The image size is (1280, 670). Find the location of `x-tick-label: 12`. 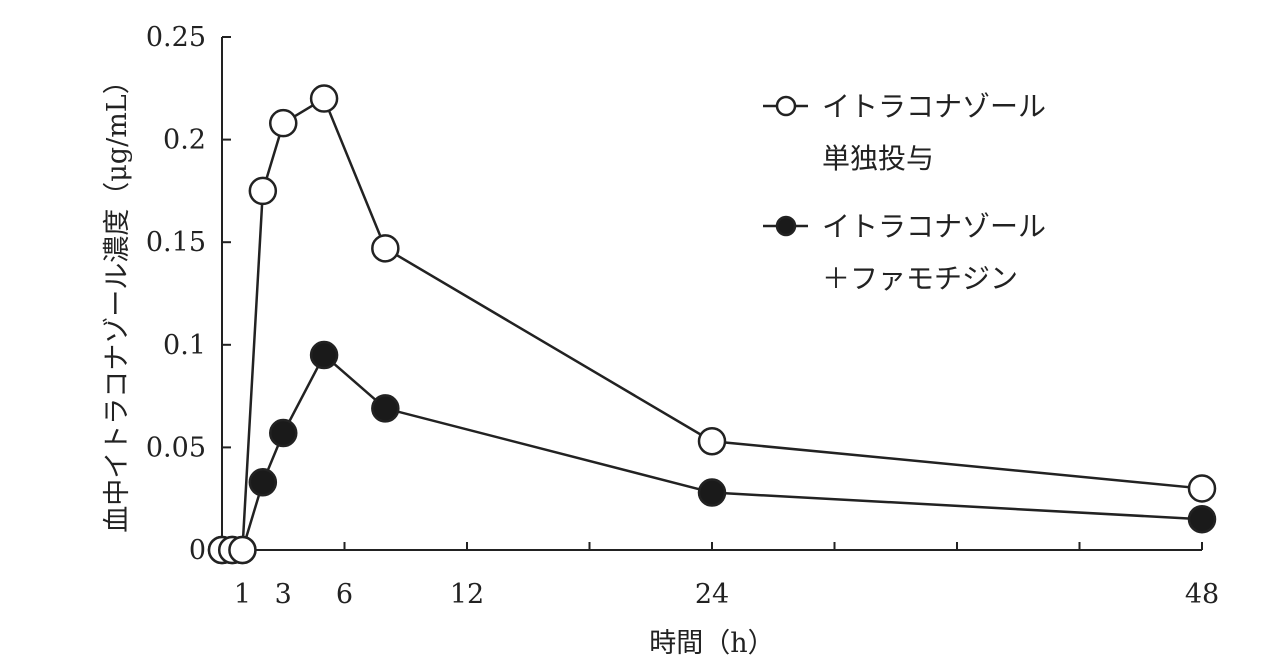

x-tick-label: 12 is located at coordinates (467, 594).